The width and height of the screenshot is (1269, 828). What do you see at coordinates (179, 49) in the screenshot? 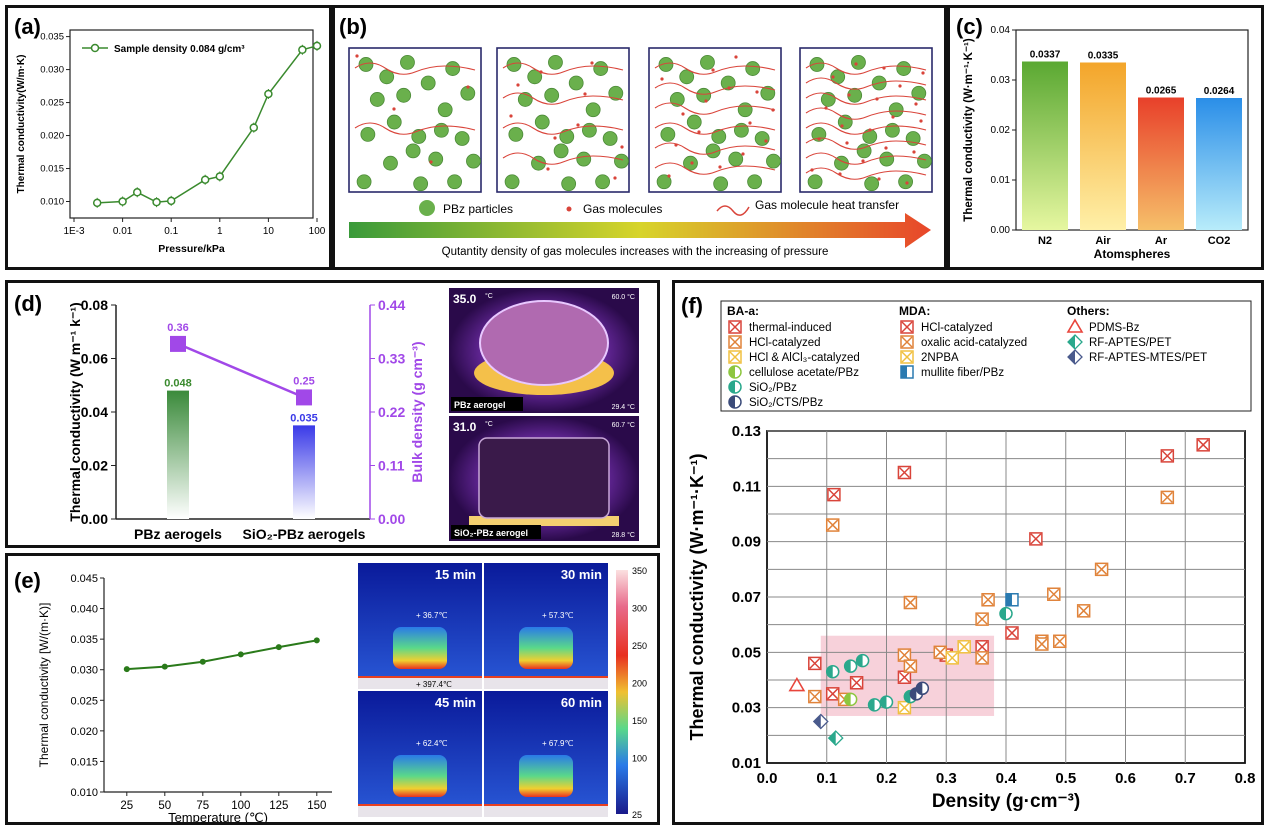
I see `legend-text-a: Sample density 0.084 g/cm³` at bounding box center [179, 49].